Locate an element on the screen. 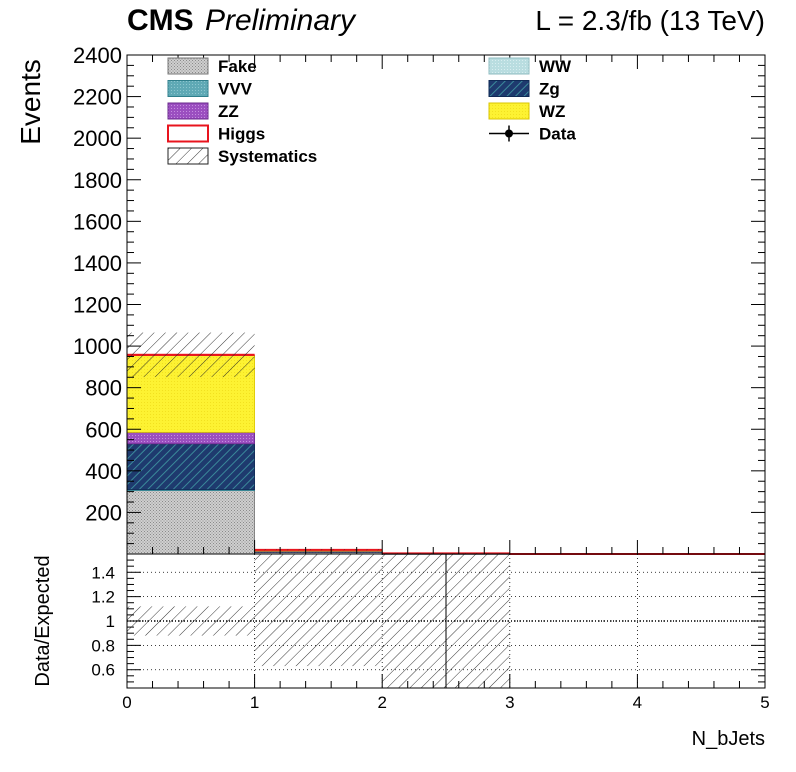 Image resolution: width=796 pixels, height=772 pixels. y-tick-label: 200 is located at coordinates (103, 512).